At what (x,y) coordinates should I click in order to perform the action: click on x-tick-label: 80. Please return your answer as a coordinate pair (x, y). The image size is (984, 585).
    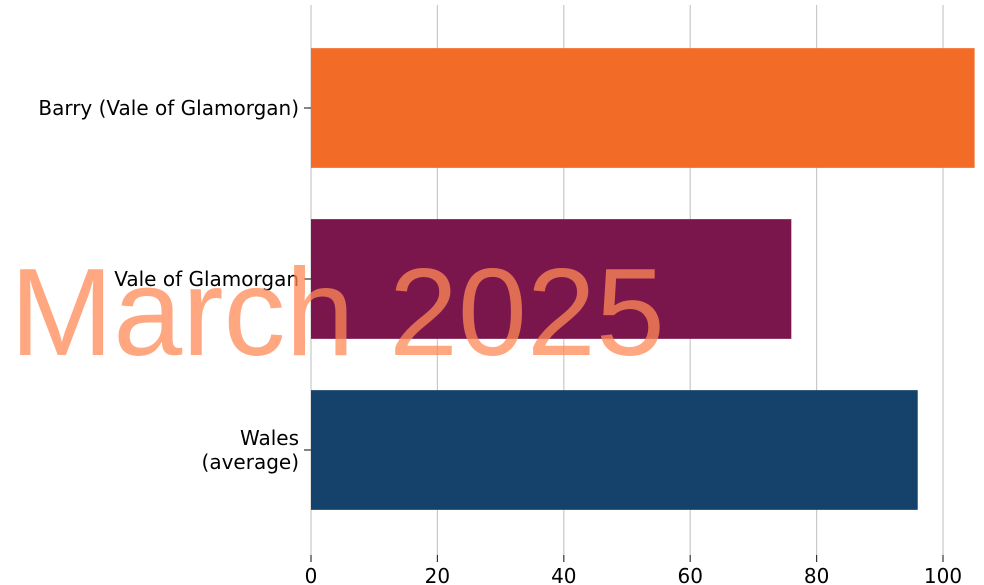
    Looking at the image, I should click on (816, 574).